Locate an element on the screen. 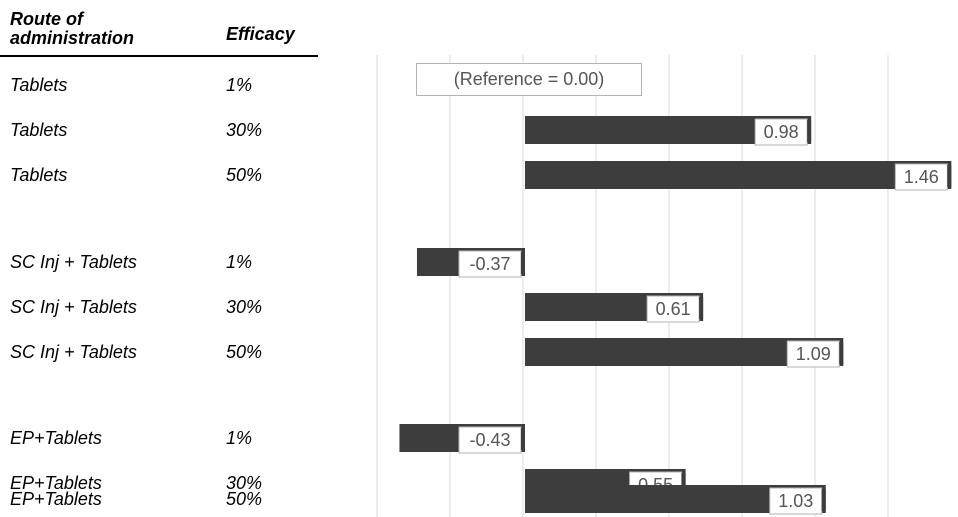 The image size is (958, 517). data-label: 0.98 is located at coordinates (781, 132).